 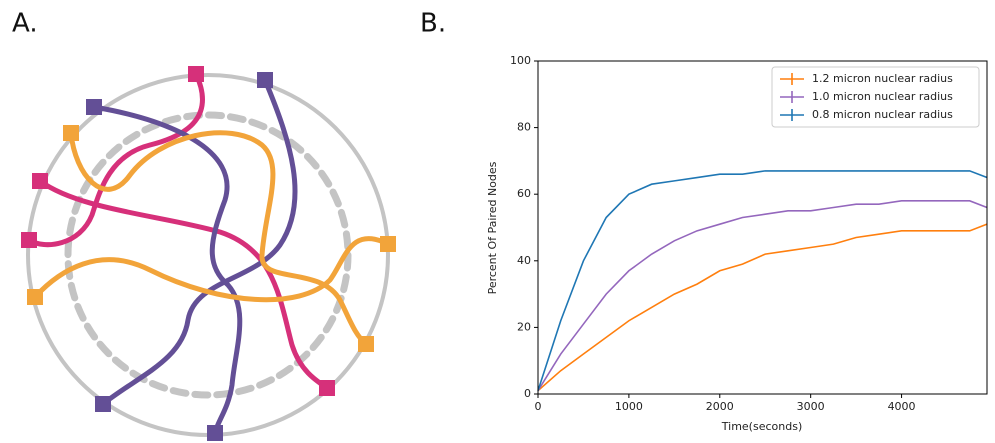 What do you see at coordinates (524, 260) in the screenshot?
I see `y-tick-label: 40` at bounding box center [524, 260].